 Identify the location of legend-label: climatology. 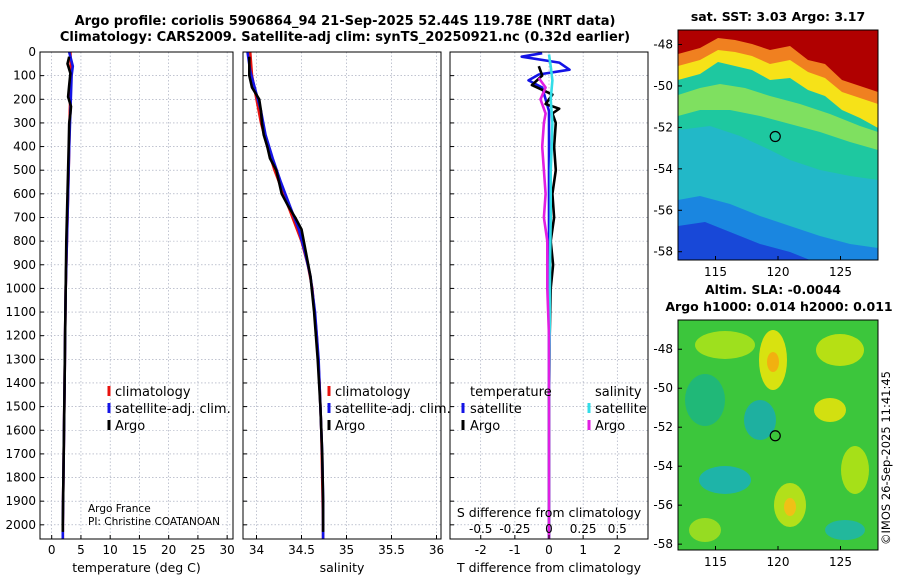
(373, 392).